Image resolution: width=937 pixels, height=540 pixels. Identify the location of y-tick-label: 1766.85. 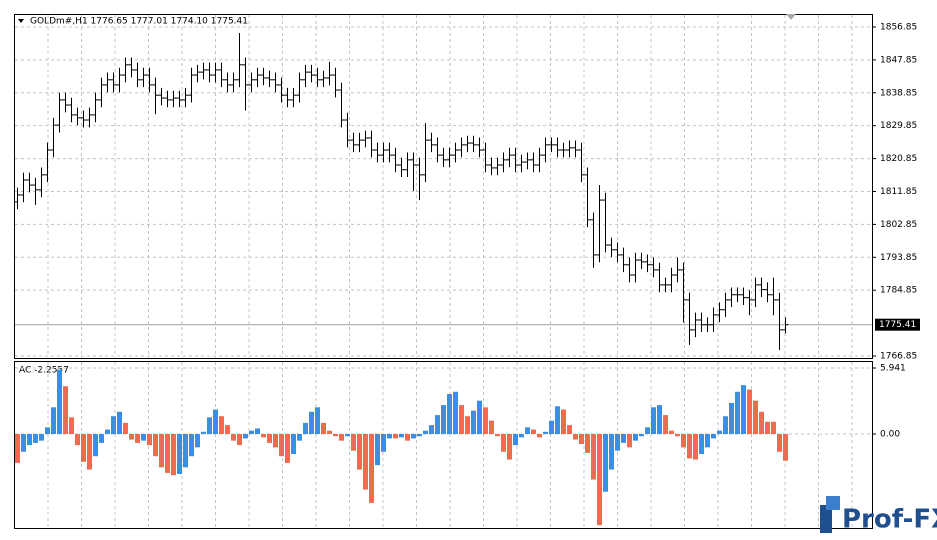
(898, 356).